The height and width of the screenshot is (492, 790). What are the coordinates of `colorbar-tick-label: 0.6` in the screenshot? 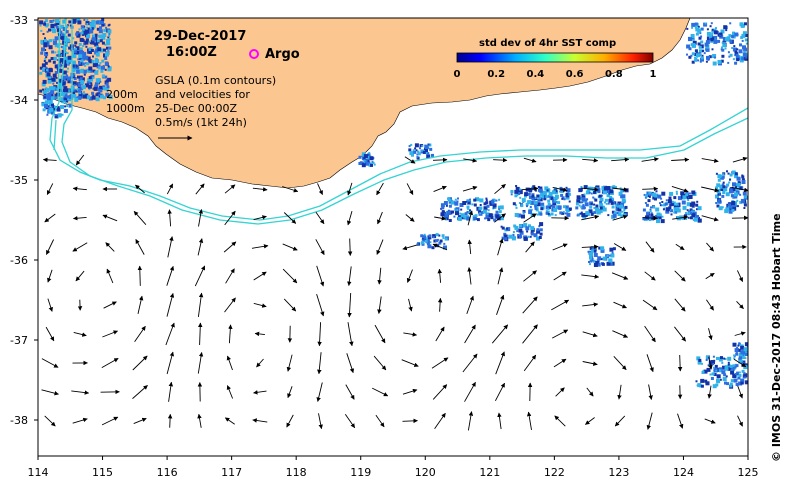 It's located at (575, 74).